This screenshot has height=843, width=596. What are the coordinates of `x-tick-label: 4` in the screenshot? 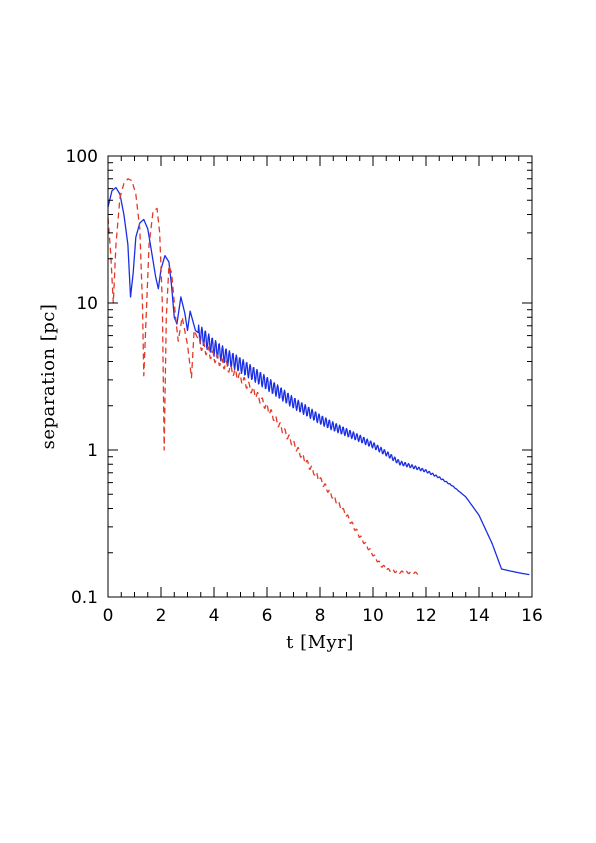 It's located at (214, 616).